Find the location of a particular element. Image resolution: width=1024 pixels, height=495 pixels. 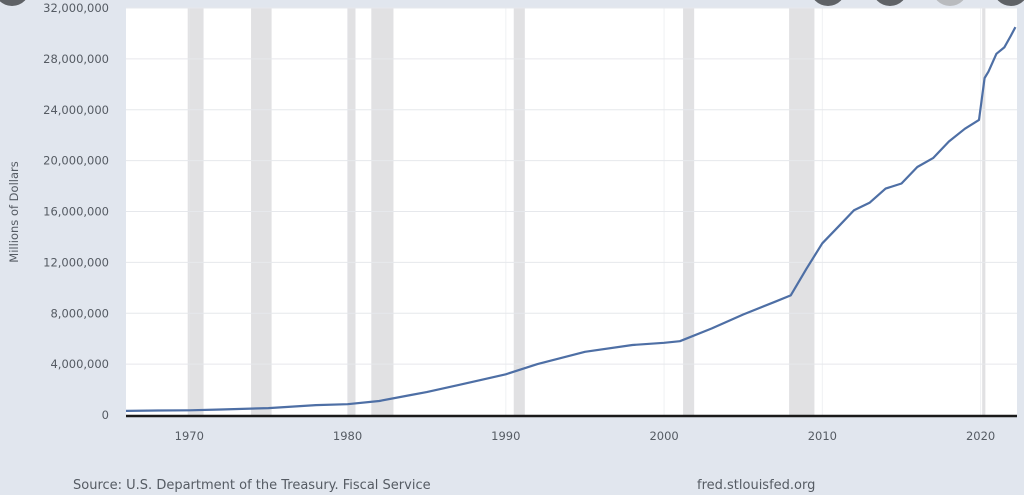

y-axis-label: Millions of Dollars is located at coordinates (14, 211).